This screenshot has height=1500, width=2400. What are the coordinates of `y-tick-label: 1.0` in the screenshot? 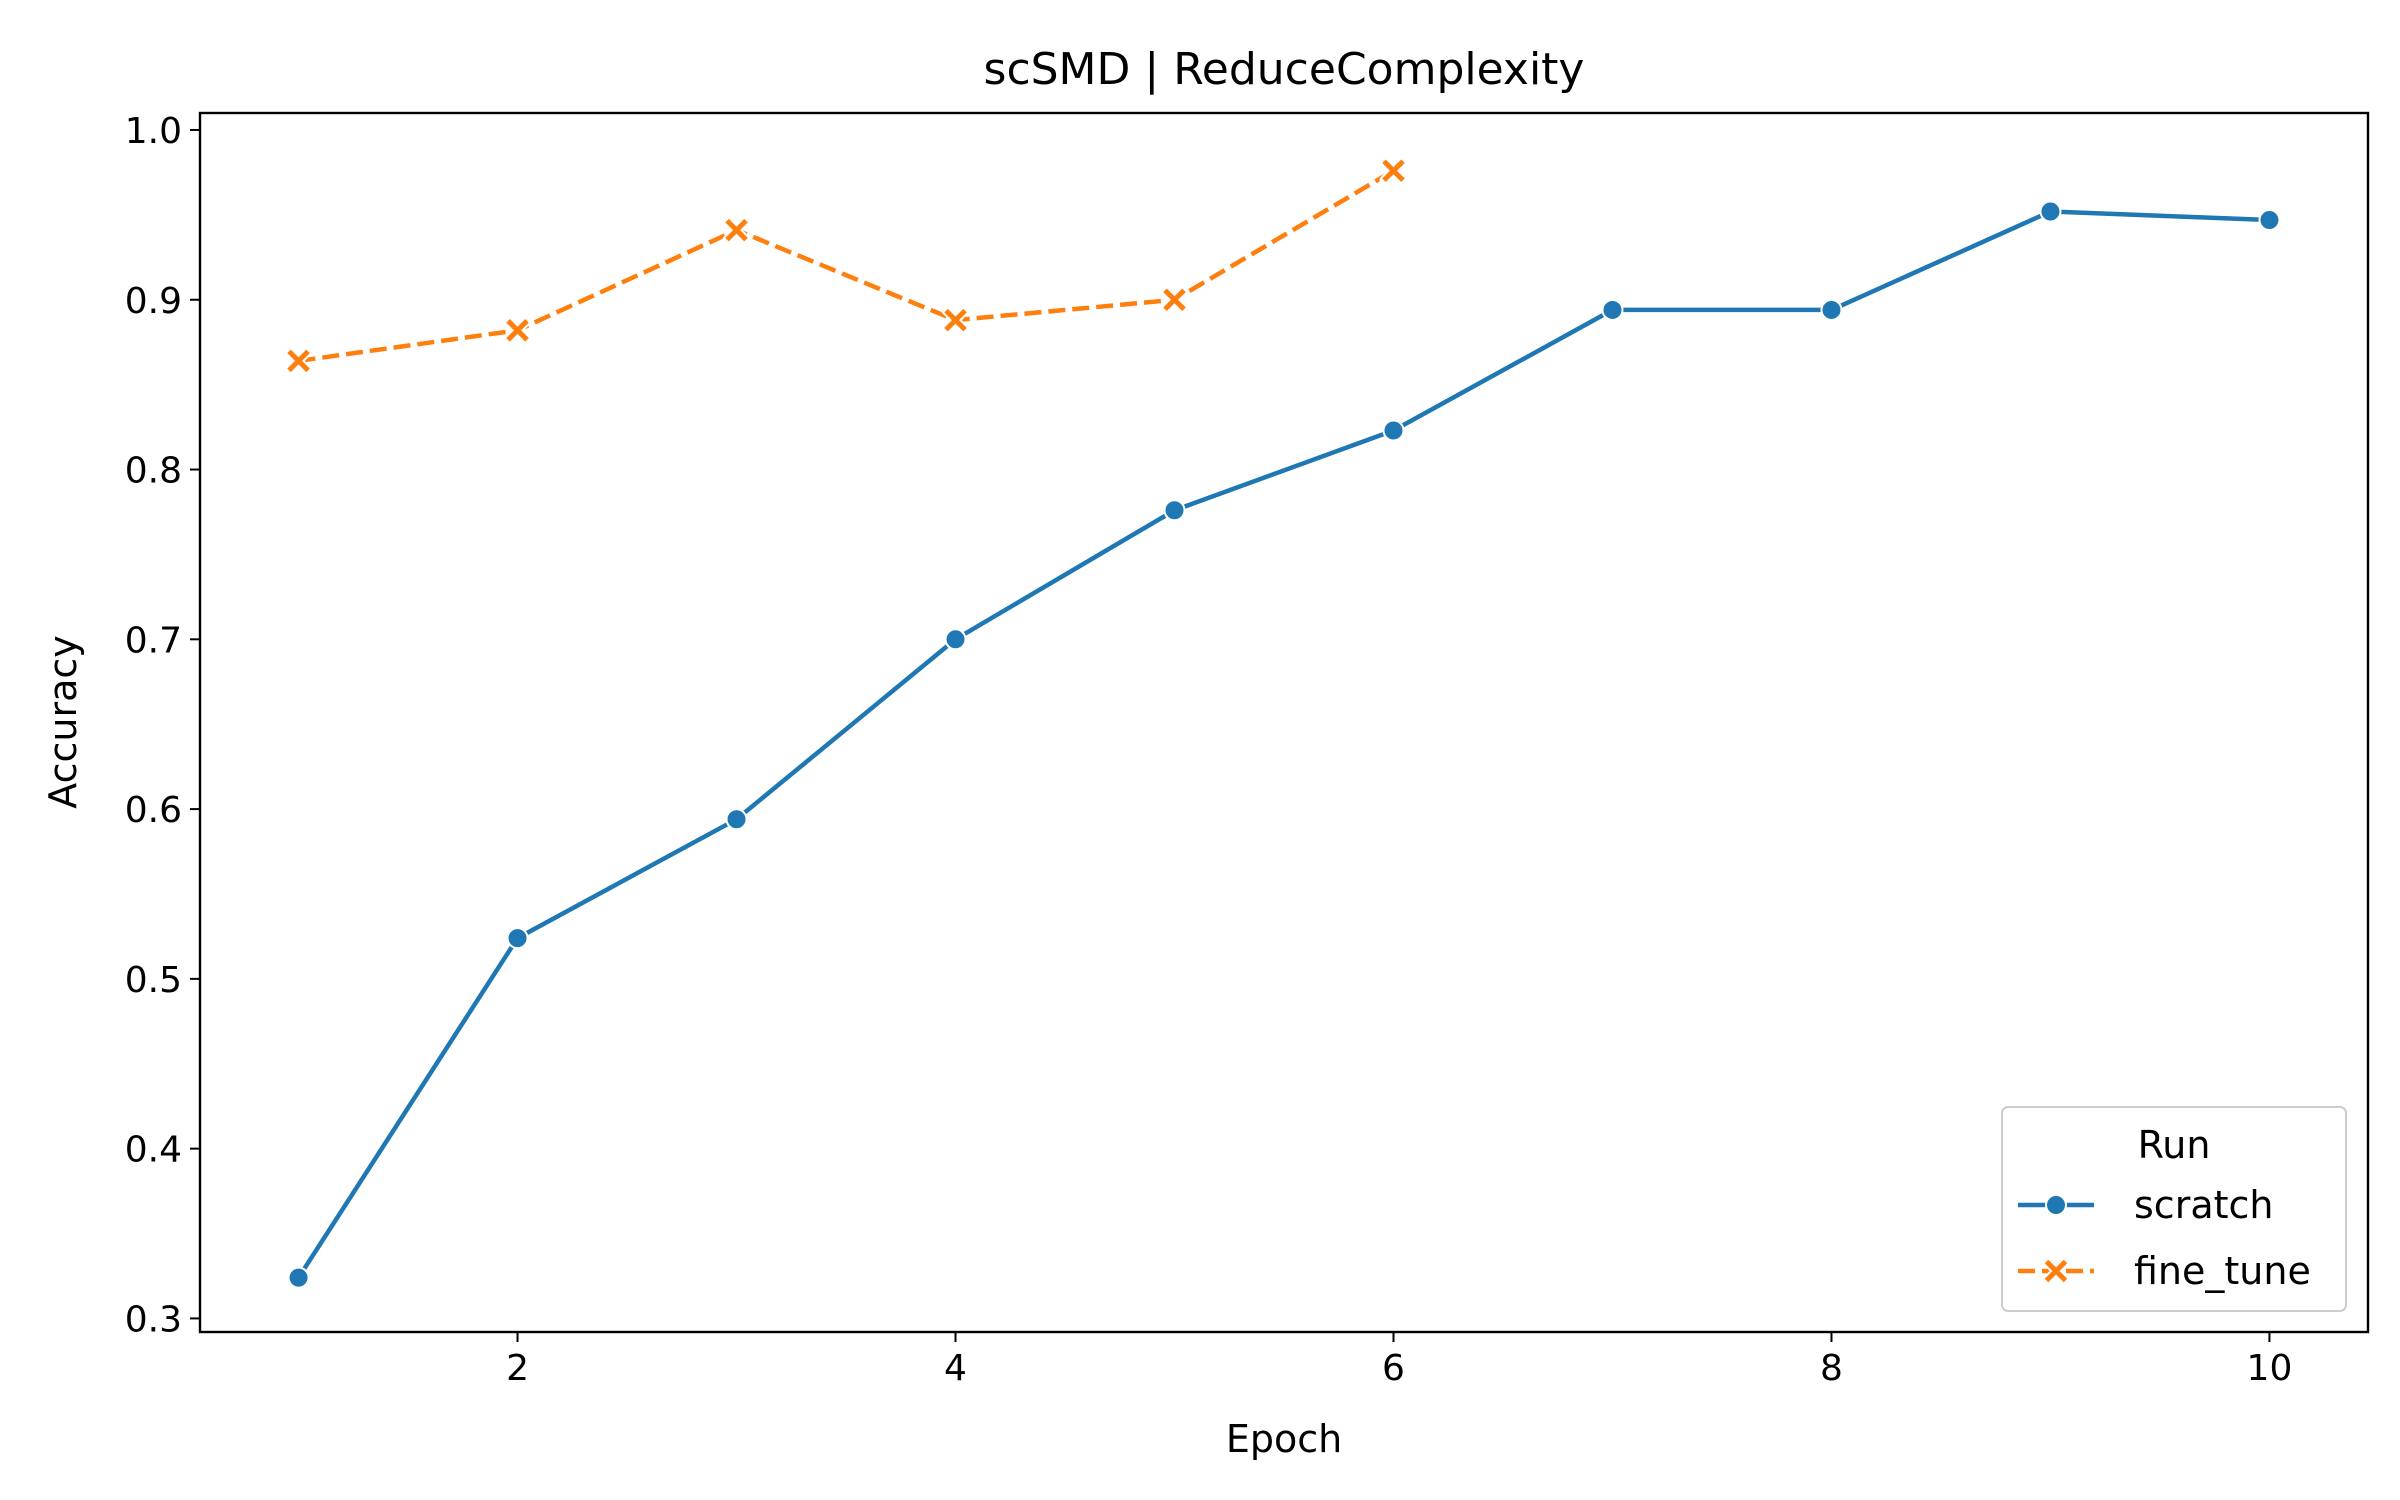 It's located at (153, 131).